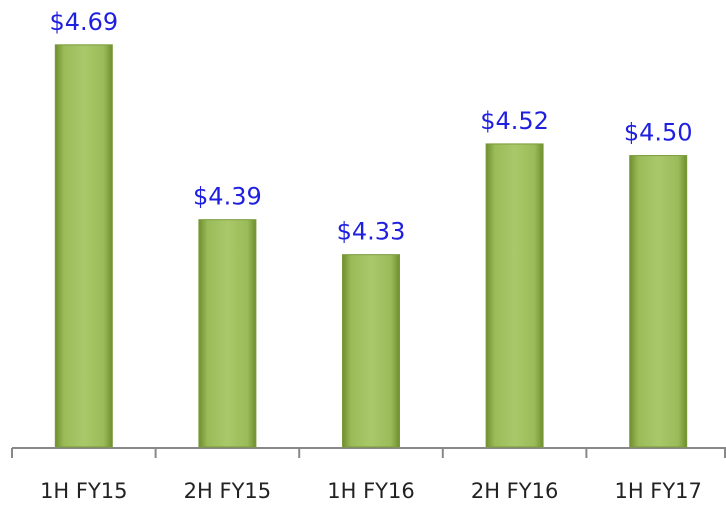  What do you see at coordinates (657, 491) in the screenshot?
I see `x-tick-label: 1H FY17` at bounding box center [657, 491].